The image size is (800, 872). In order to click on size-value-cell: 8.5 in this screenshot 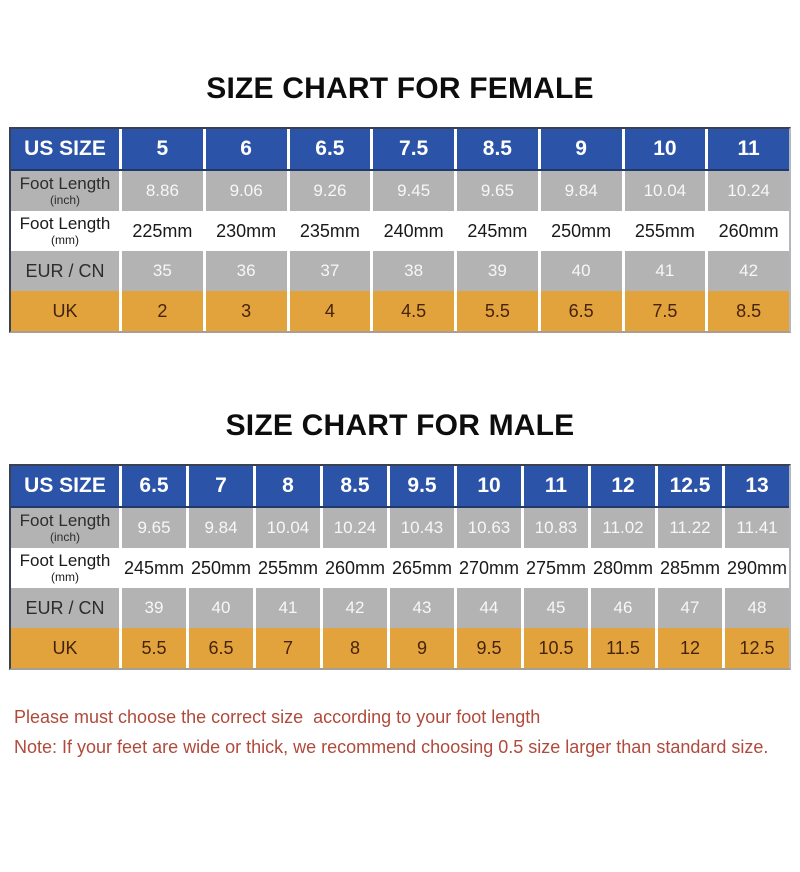, I will do `click(747, 311)`.